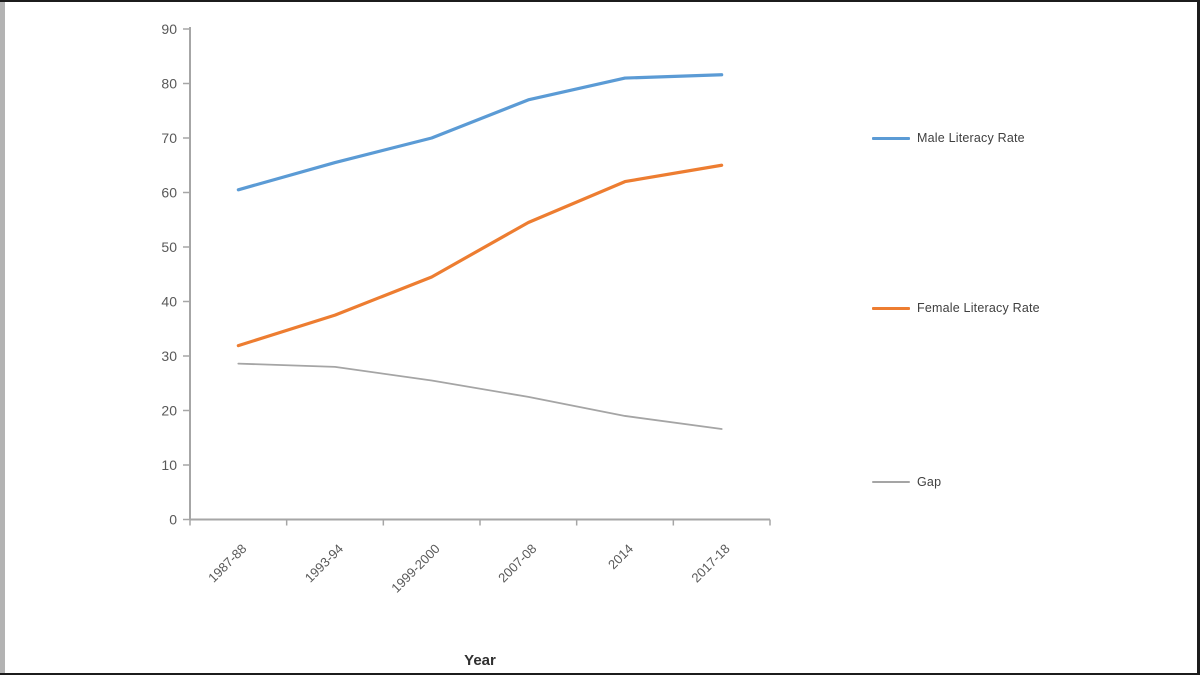 Image resolution: width=1200 pixels, height=675 pixels. Describe the element at coordinates (169, 411) in the screenshot. I see `y-axis-tick-label: 20` at that location.